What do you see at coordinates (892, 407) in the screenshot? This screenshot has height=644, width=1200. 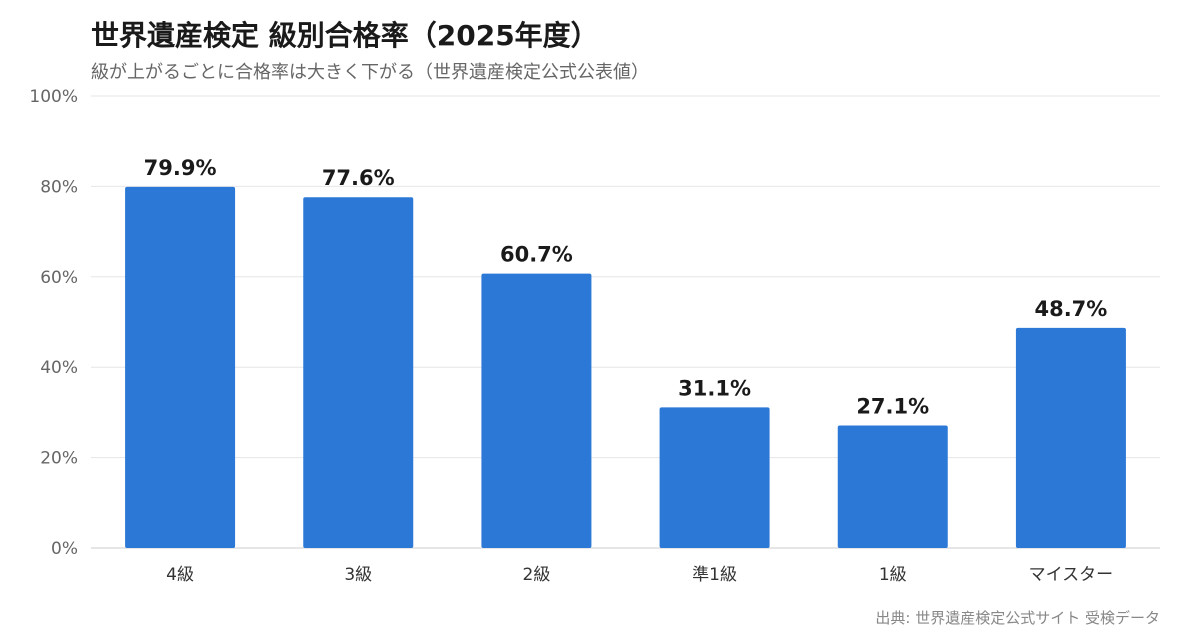 I see `data-label: 27.1%` at bounding box center [892, 407].